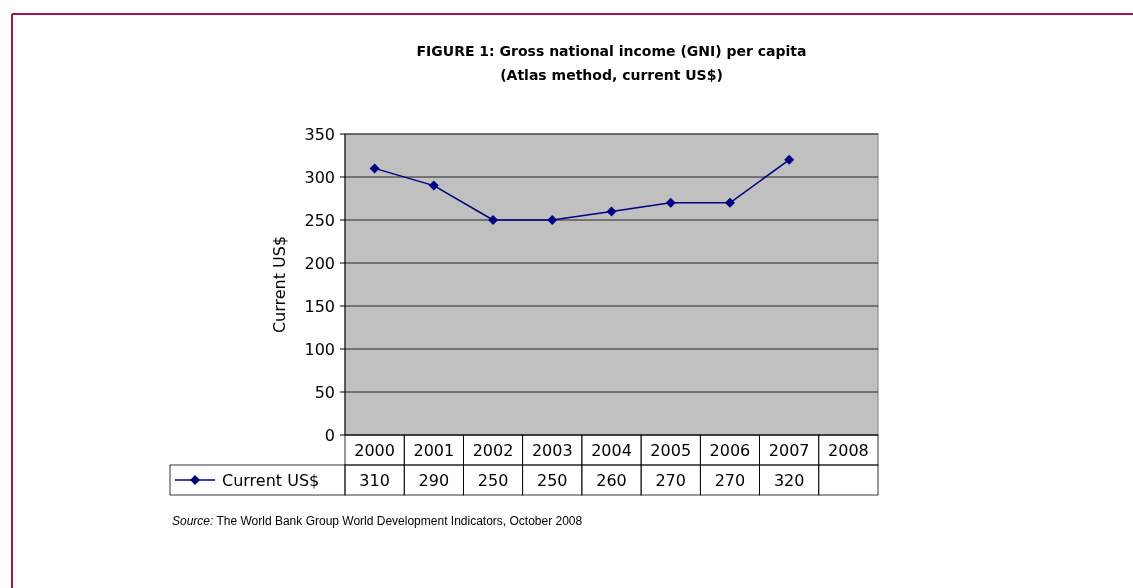 This screenshot has width=1133, height=588. What do you see at coordinates (789, 480) in the screenshot?
I see `data-label: 320` at bounding box center [789, 480].